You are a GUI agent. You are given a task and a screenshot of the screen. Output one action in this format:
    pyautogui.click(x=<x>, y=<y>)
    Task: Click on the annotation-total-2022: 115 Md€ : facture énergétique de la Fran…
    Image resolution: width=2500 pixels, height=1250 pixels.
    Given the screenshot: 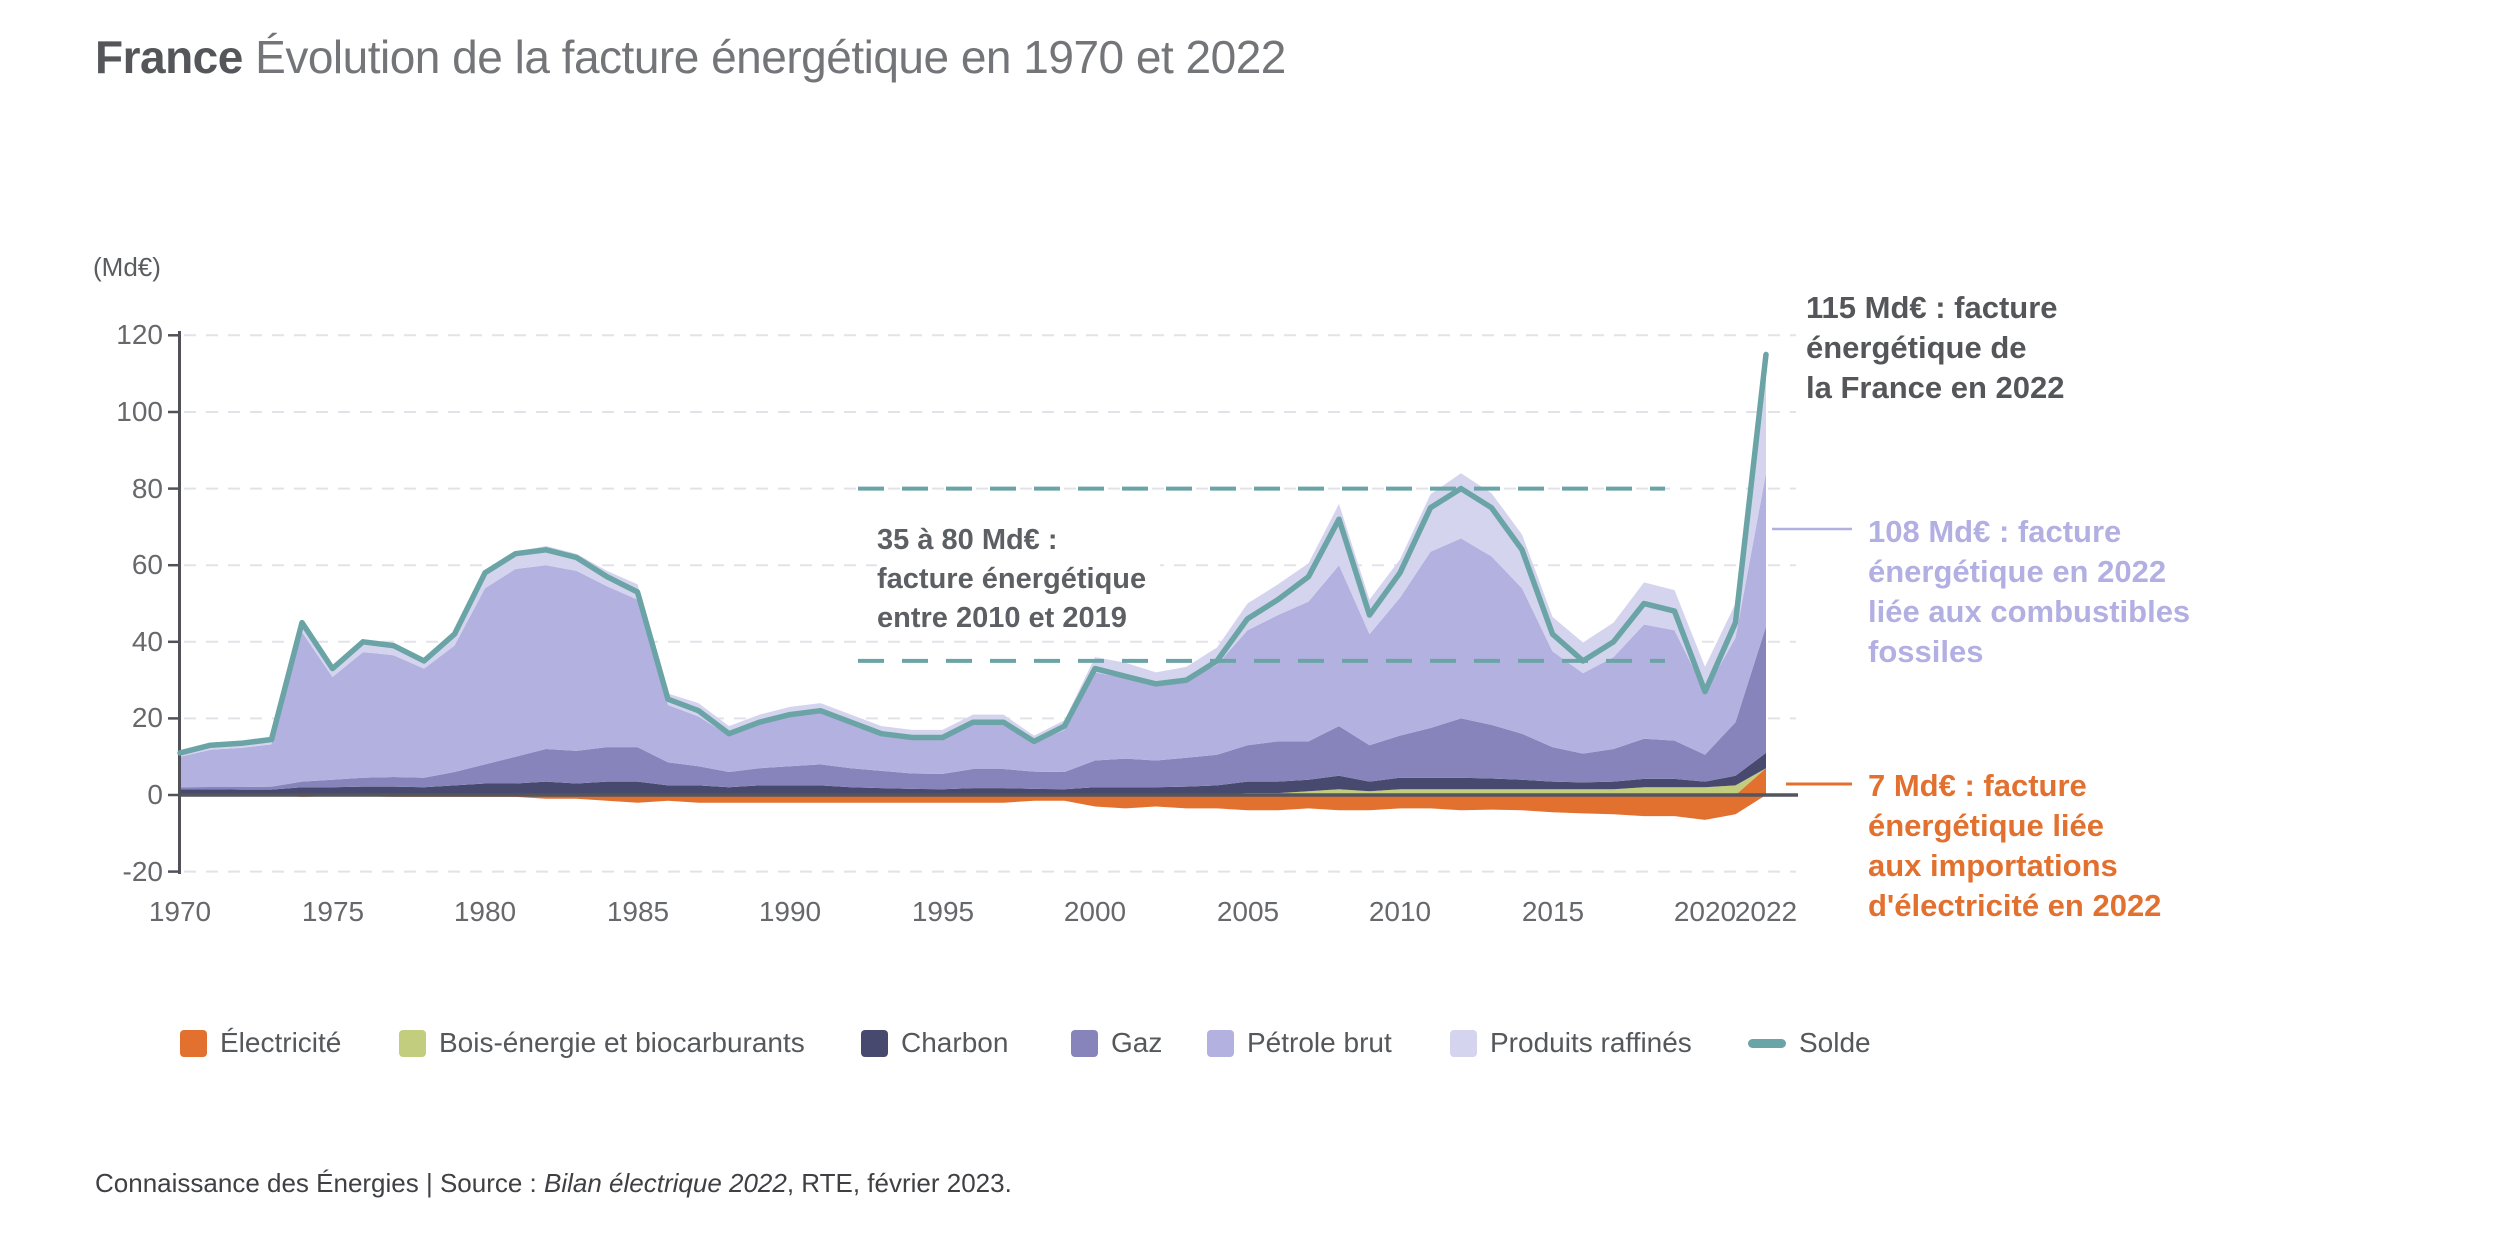 What is the action you would take?
    pyautogui.click(x=1935, y=348)
    